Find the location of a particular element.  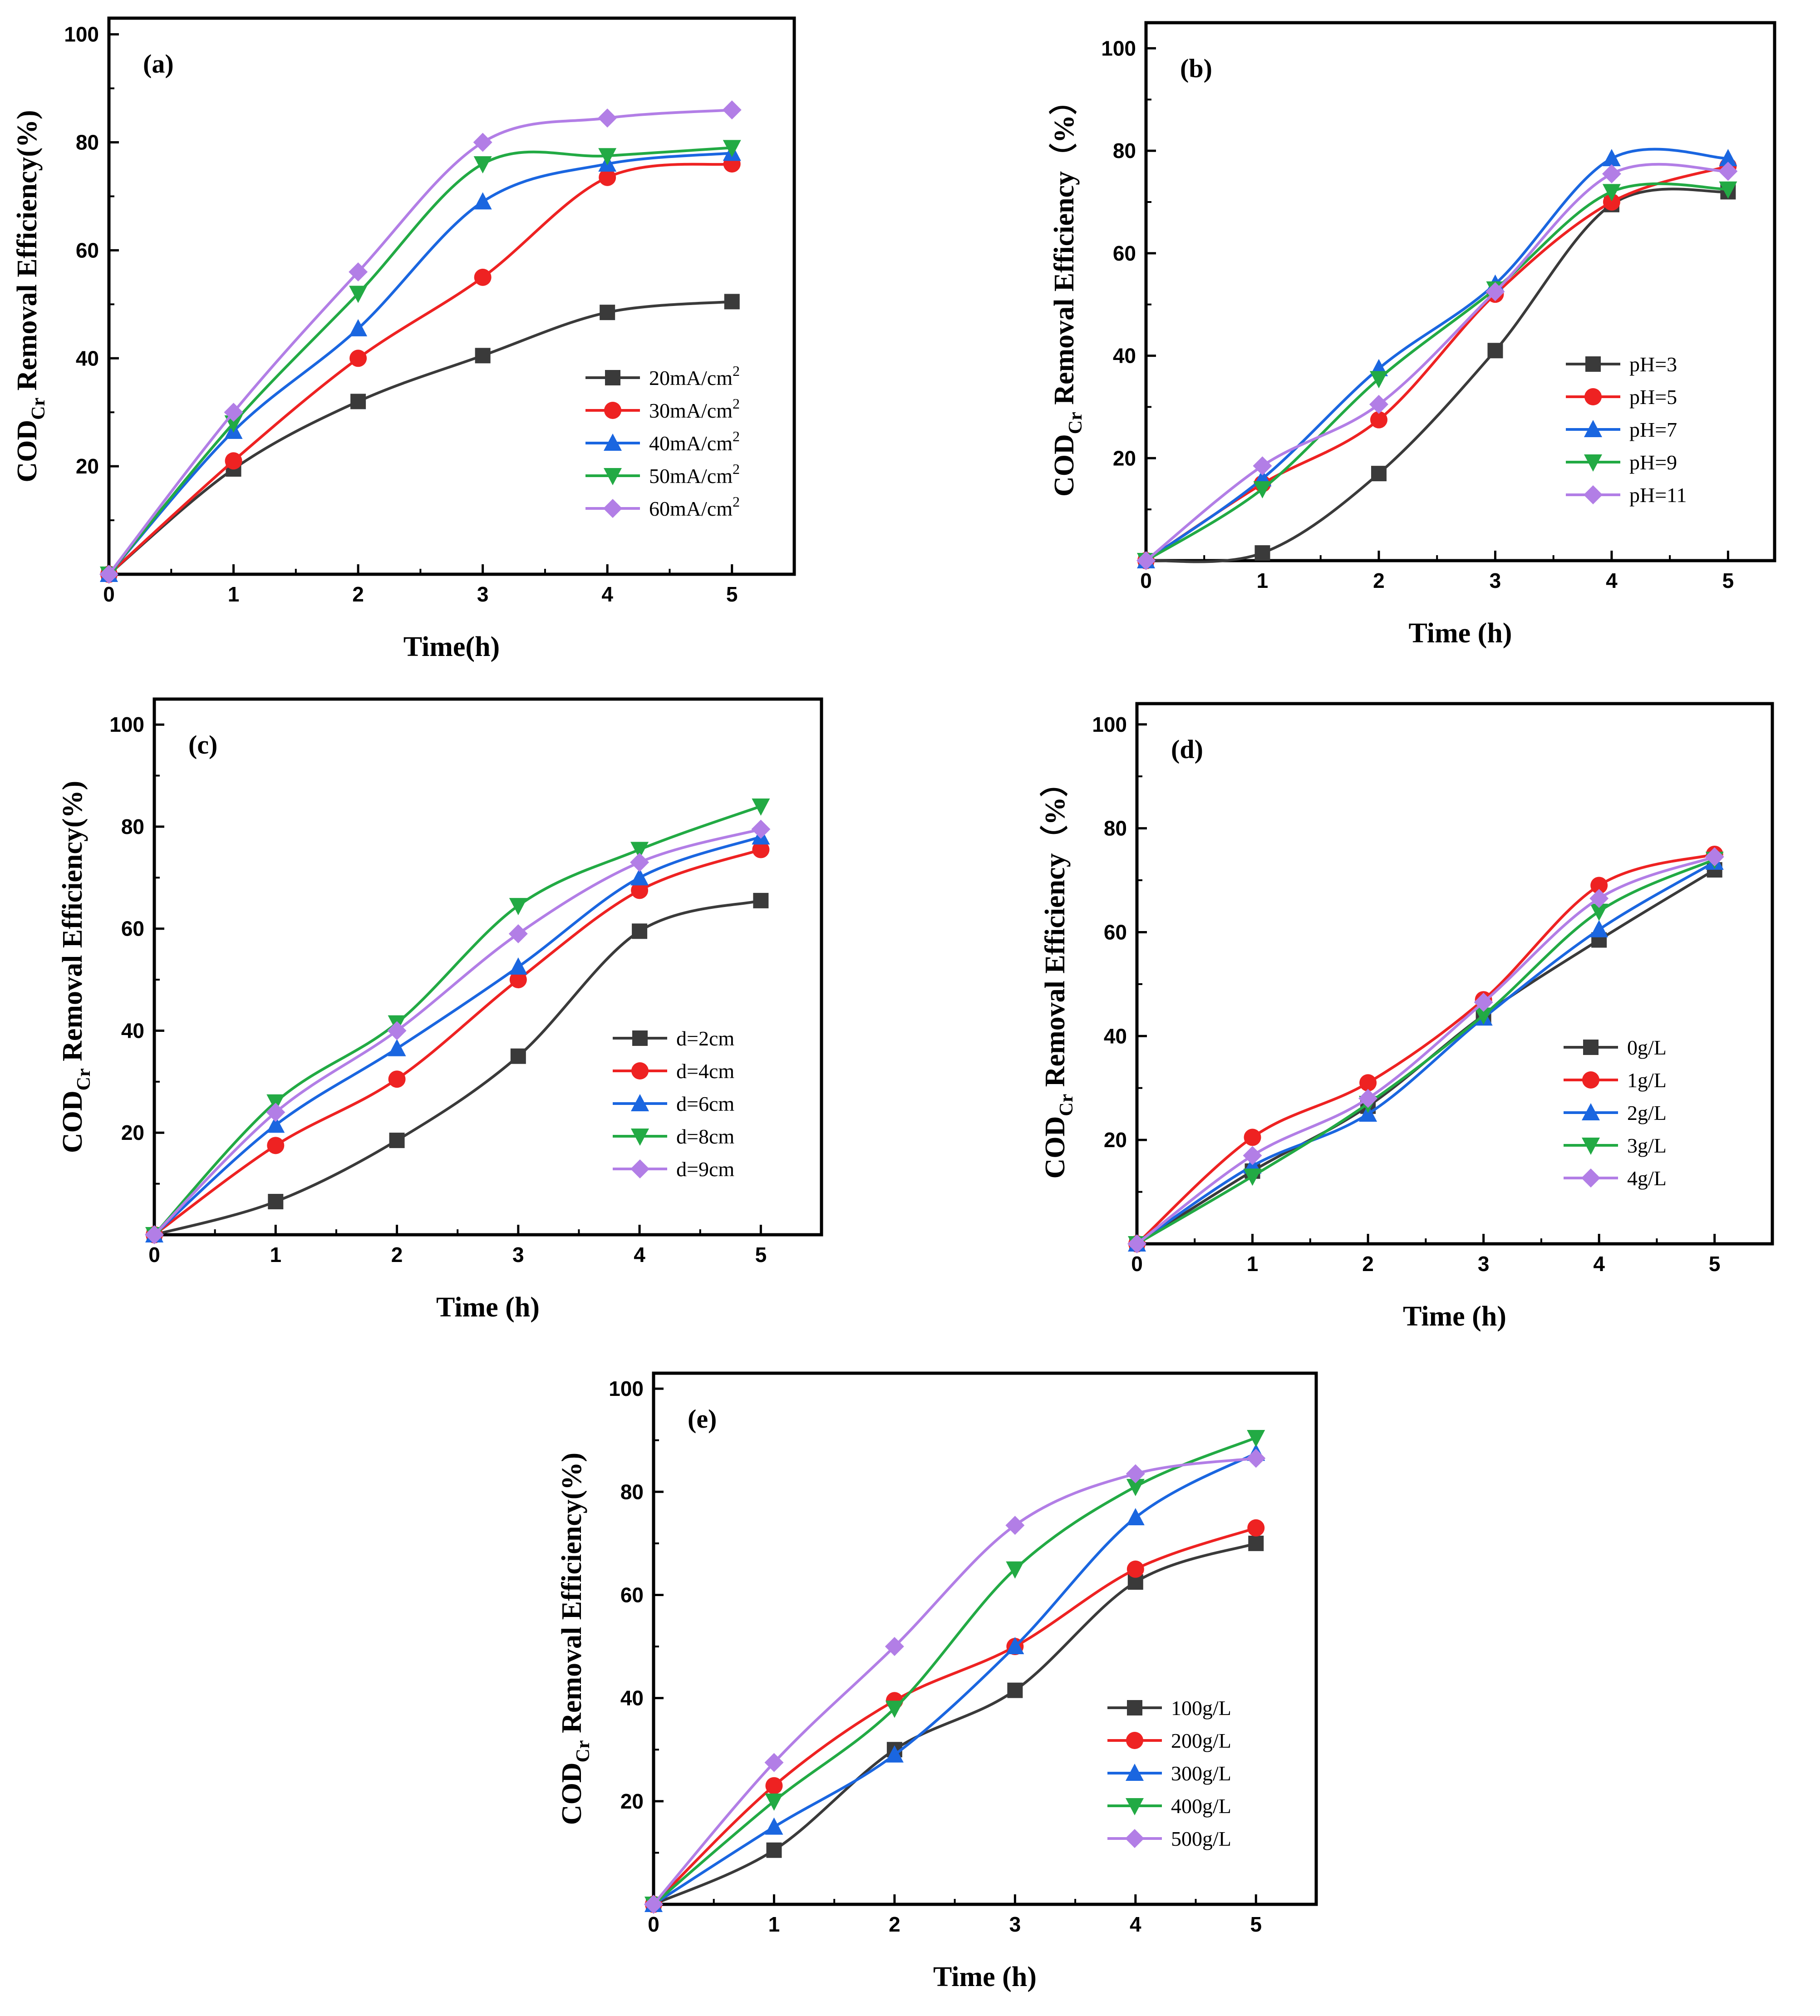

legend-label: 300g/L is located at coordinates (1201, 1773).